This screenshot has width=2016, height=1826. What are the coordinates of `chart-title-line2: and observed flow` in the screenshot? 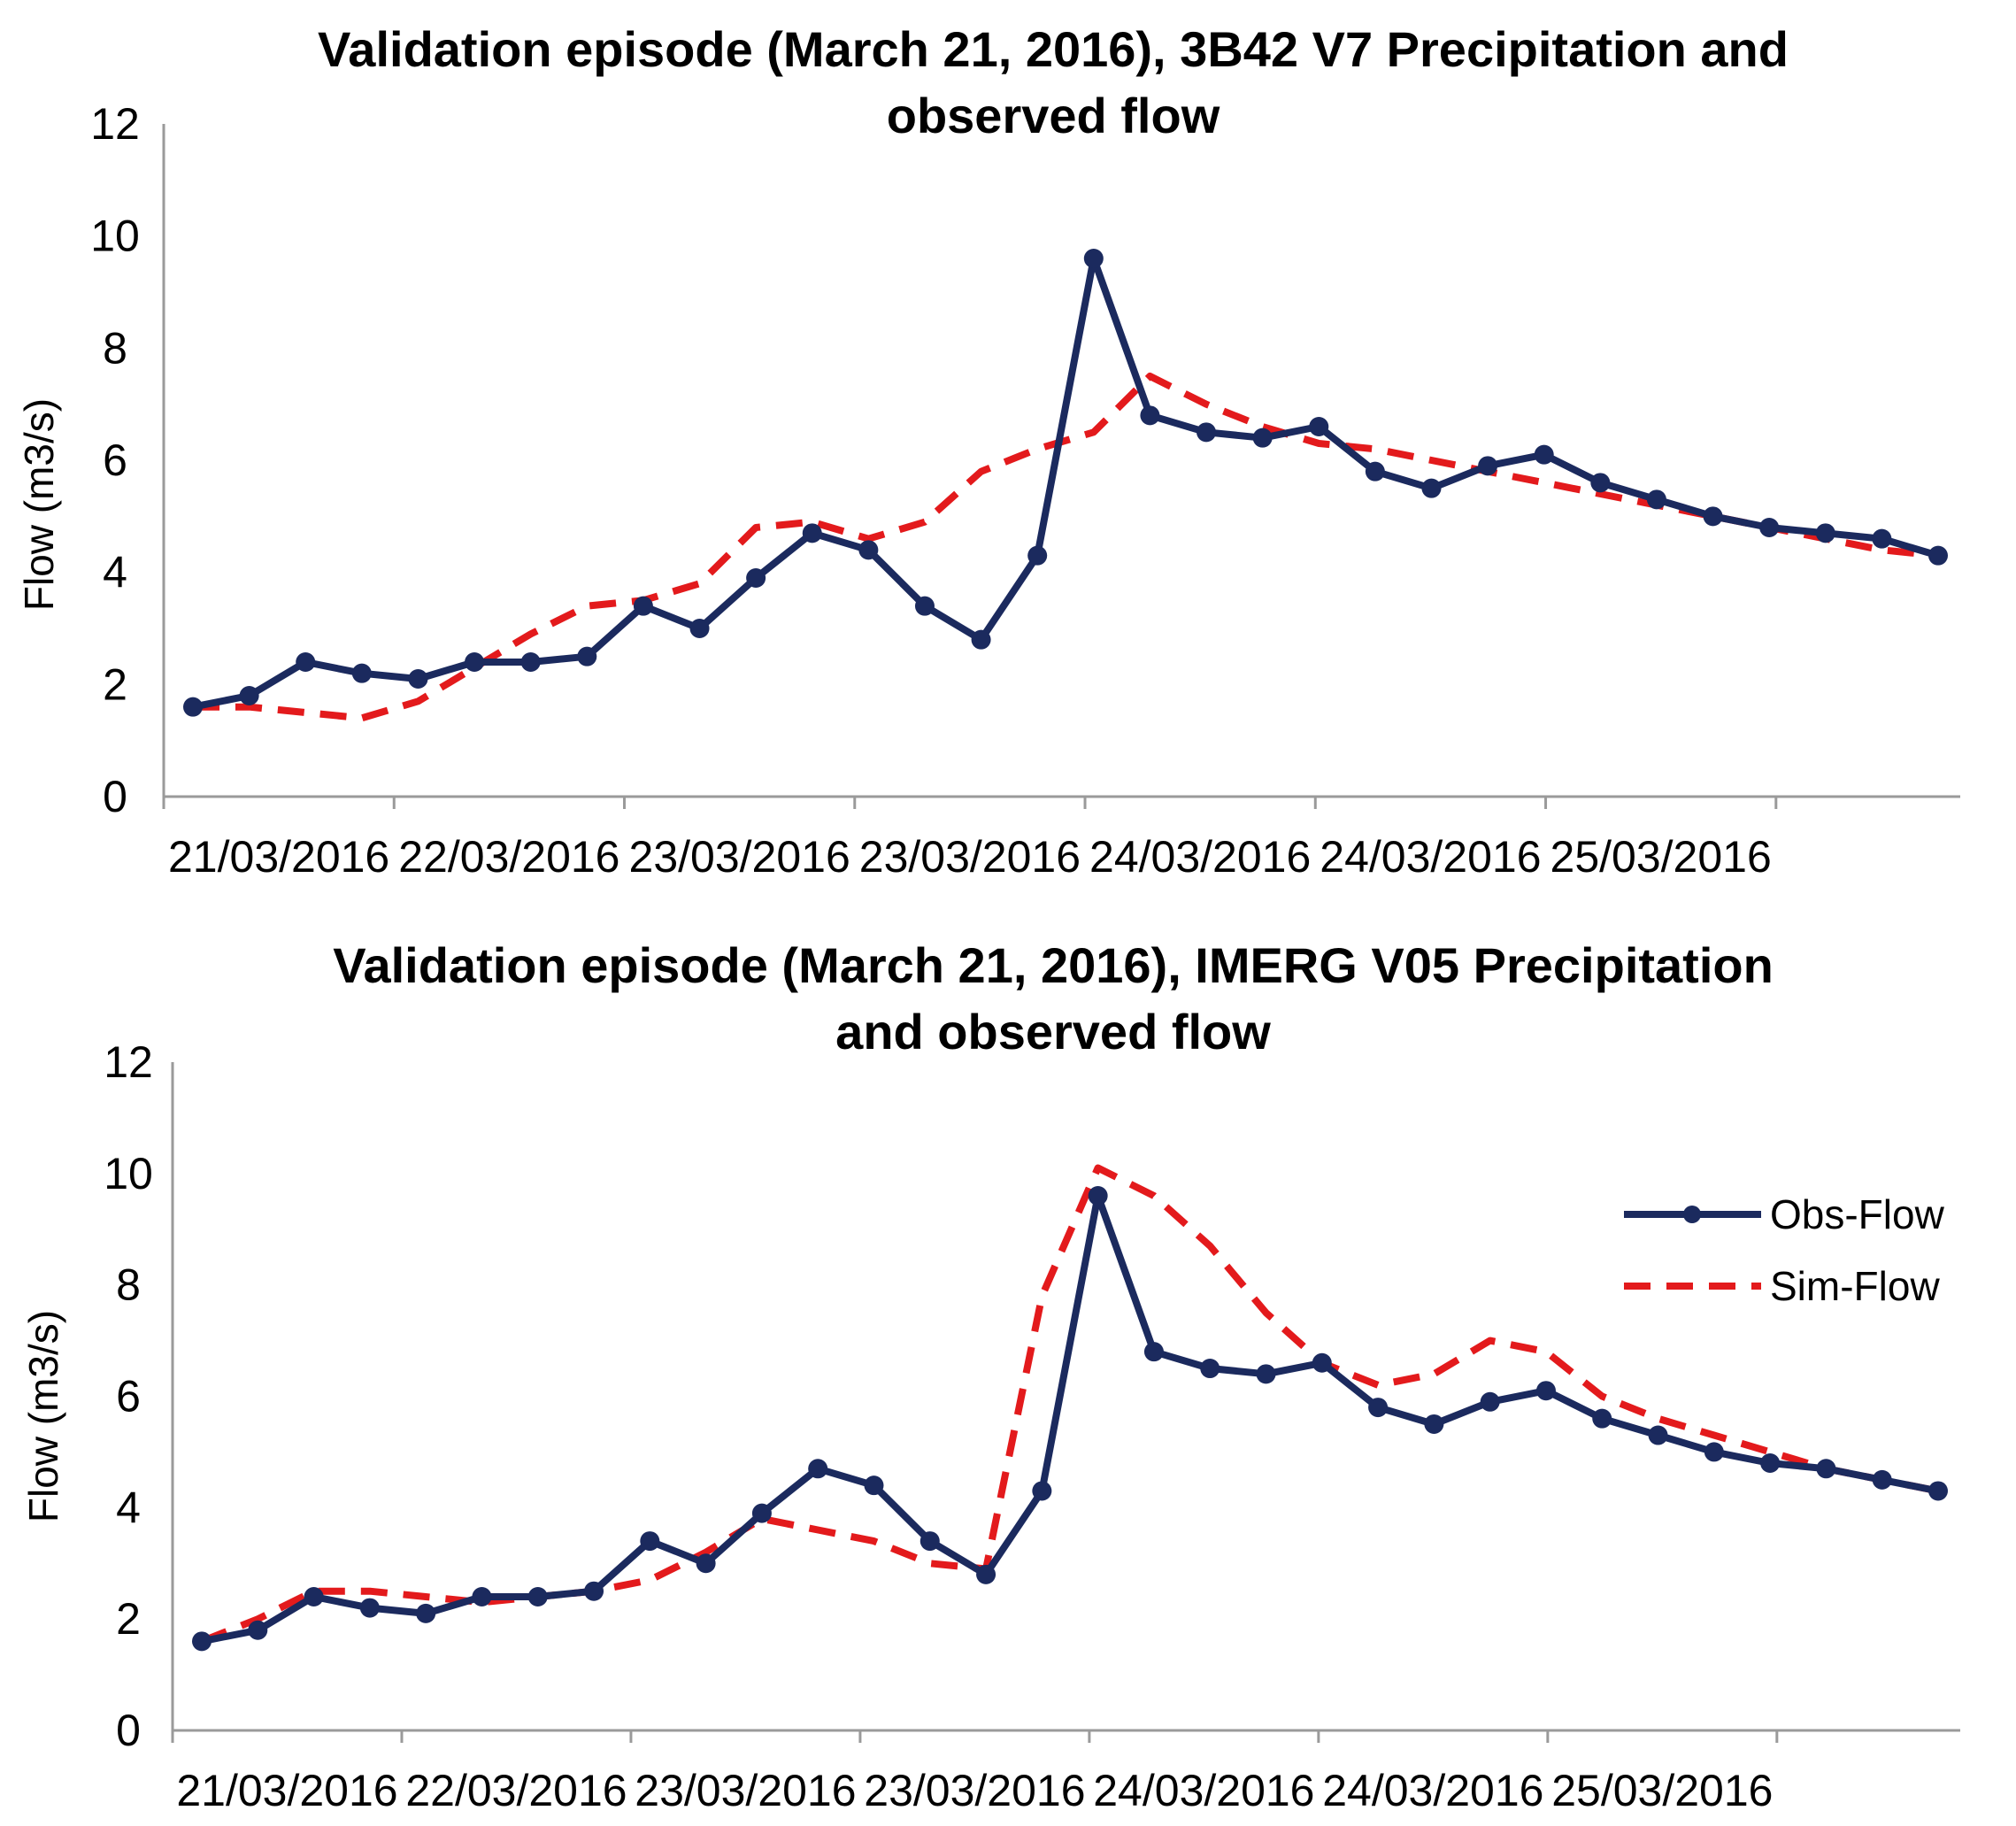 It's located at (1053, 1031).